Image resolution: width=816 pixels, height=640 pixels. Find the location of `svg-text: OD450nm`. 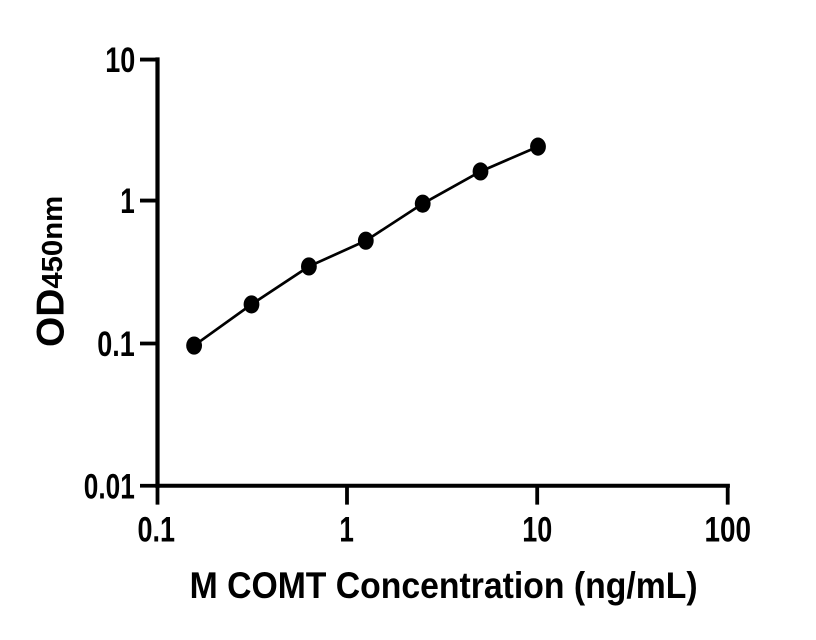

svg-text: OD450nm is located at coordinates (50, 271).